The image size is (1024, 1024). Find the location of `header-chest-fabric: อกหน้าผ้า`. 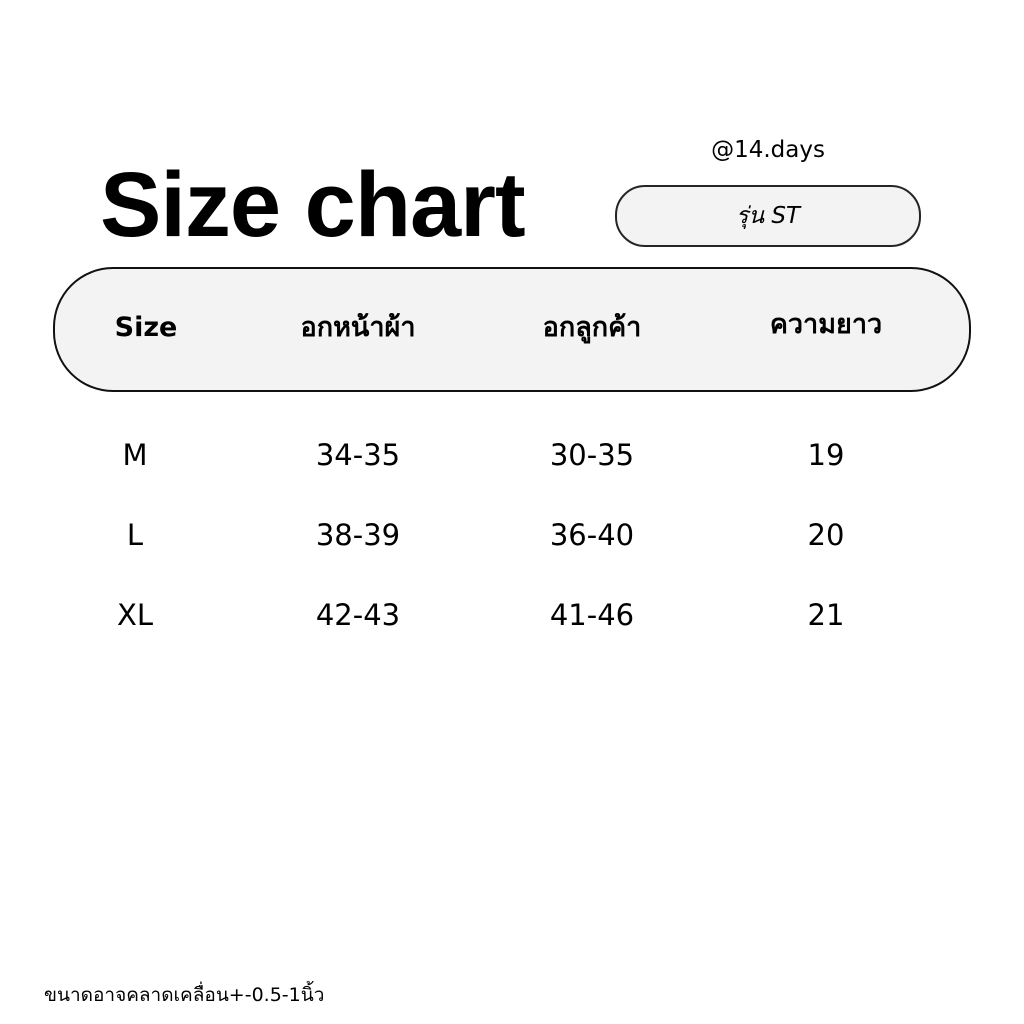

header-chest-fabric: อกหน้าผ้า is located at coordinates (358, 327).